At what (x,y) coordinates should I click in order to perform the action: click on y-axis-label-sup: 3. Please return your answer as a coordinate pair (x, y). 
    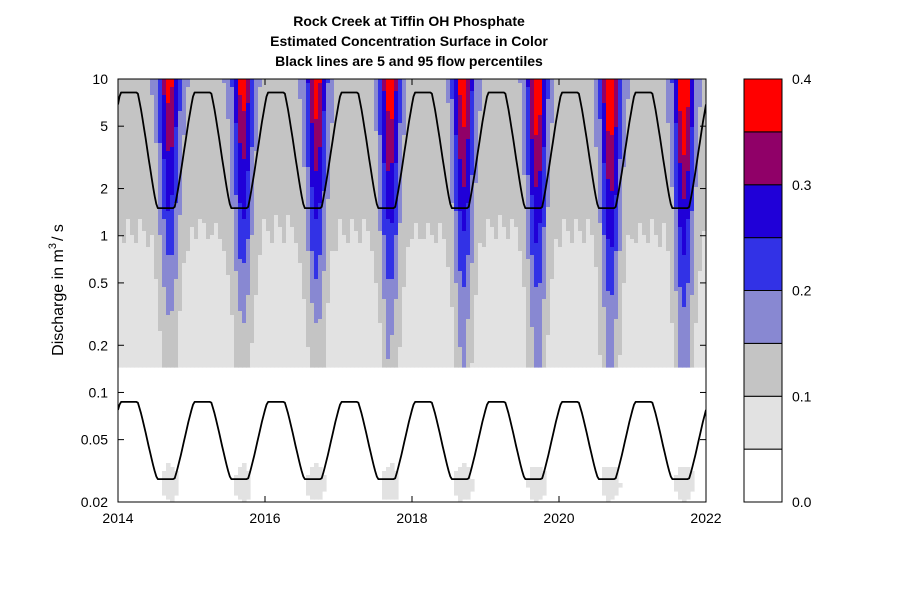
    Looking at the image, I should click on (53, 246).